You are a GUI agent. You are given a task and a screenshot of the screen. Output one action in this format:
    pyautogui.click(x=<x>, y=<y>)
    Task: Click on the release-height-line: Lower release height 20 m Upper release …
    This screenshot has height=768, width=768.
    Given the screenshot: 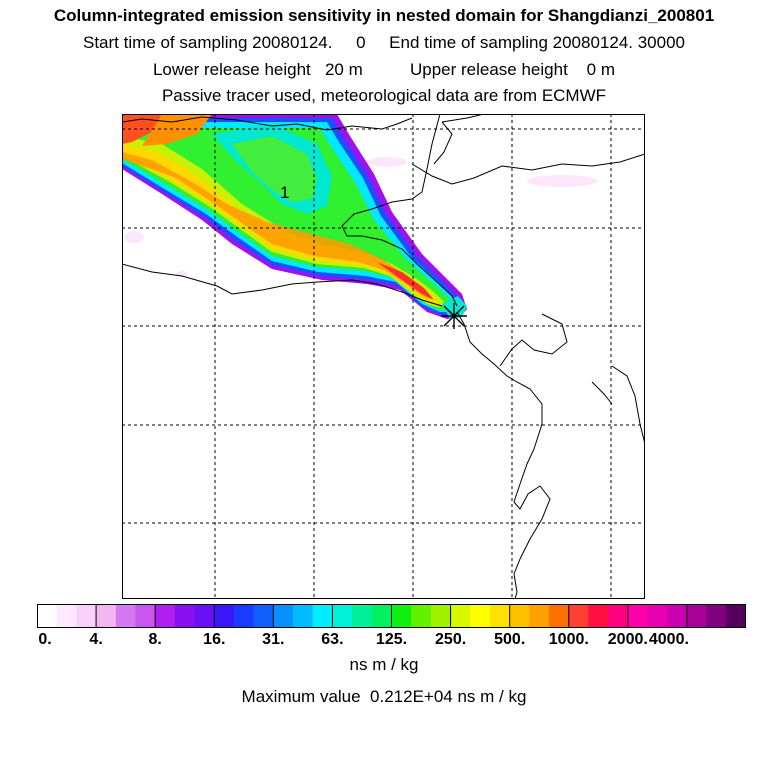 What is the action you would take?
    pyautogui.click(x=384, y=69)
    